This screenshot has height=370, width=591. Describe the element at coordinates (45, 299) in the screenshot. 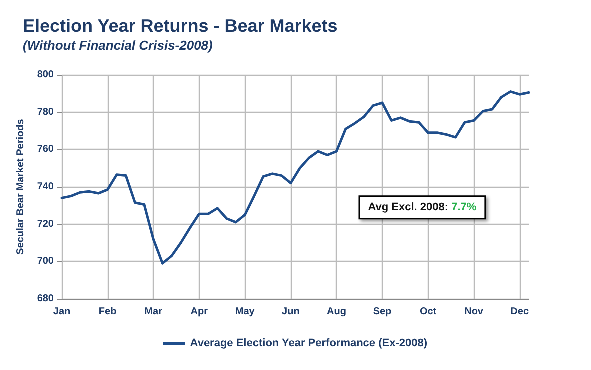

I see `y-tick-label: 680` at that location.